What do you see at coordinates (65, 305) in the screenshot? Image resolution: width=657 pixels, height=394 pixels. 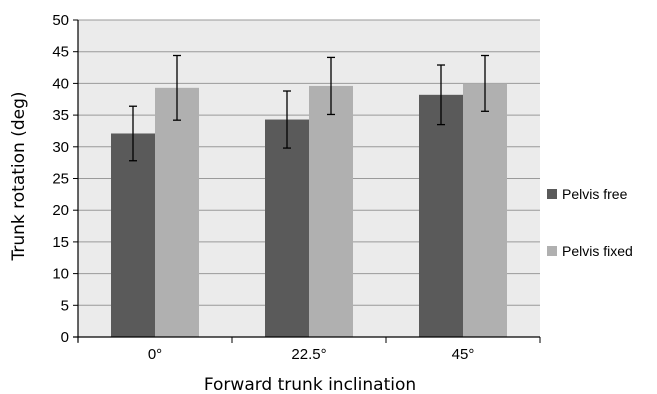 I see `y-tick-label: 5` at bounding box center [65, 305].